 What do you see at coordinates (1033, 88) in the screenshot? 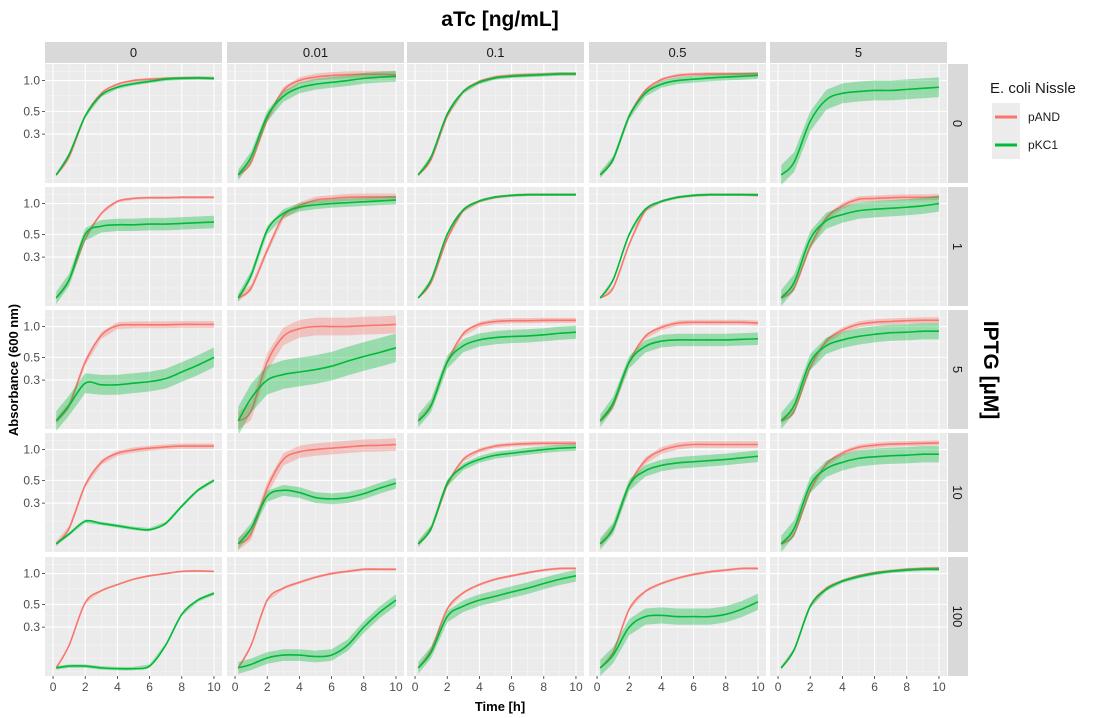
I see `legend-title: E. coli Nissle` at bounding box center [1033, 88].